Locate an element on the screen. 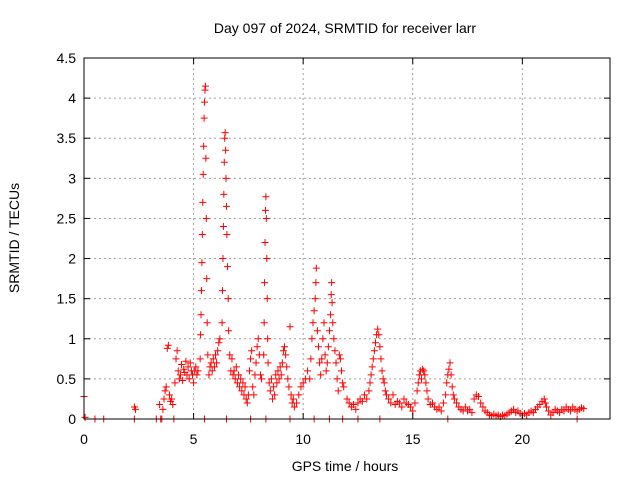 This screenshot has height=480, width=640. y-axis-label: SRMTID / TECUs is located at coordinates (14, 238).